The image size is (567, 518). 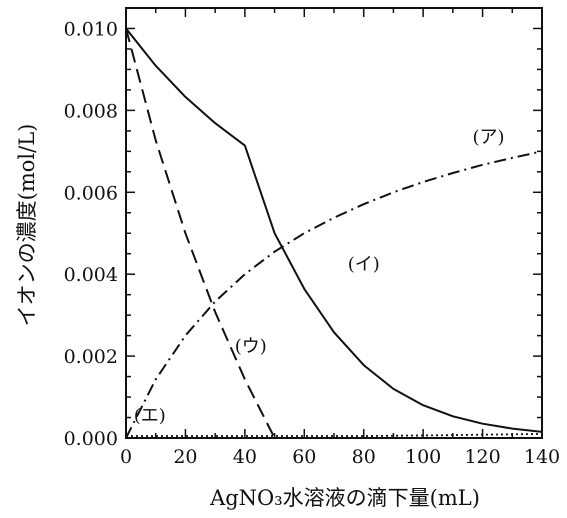 I want to click on y-tick-label: 0.004, so click(x=91, y=275).